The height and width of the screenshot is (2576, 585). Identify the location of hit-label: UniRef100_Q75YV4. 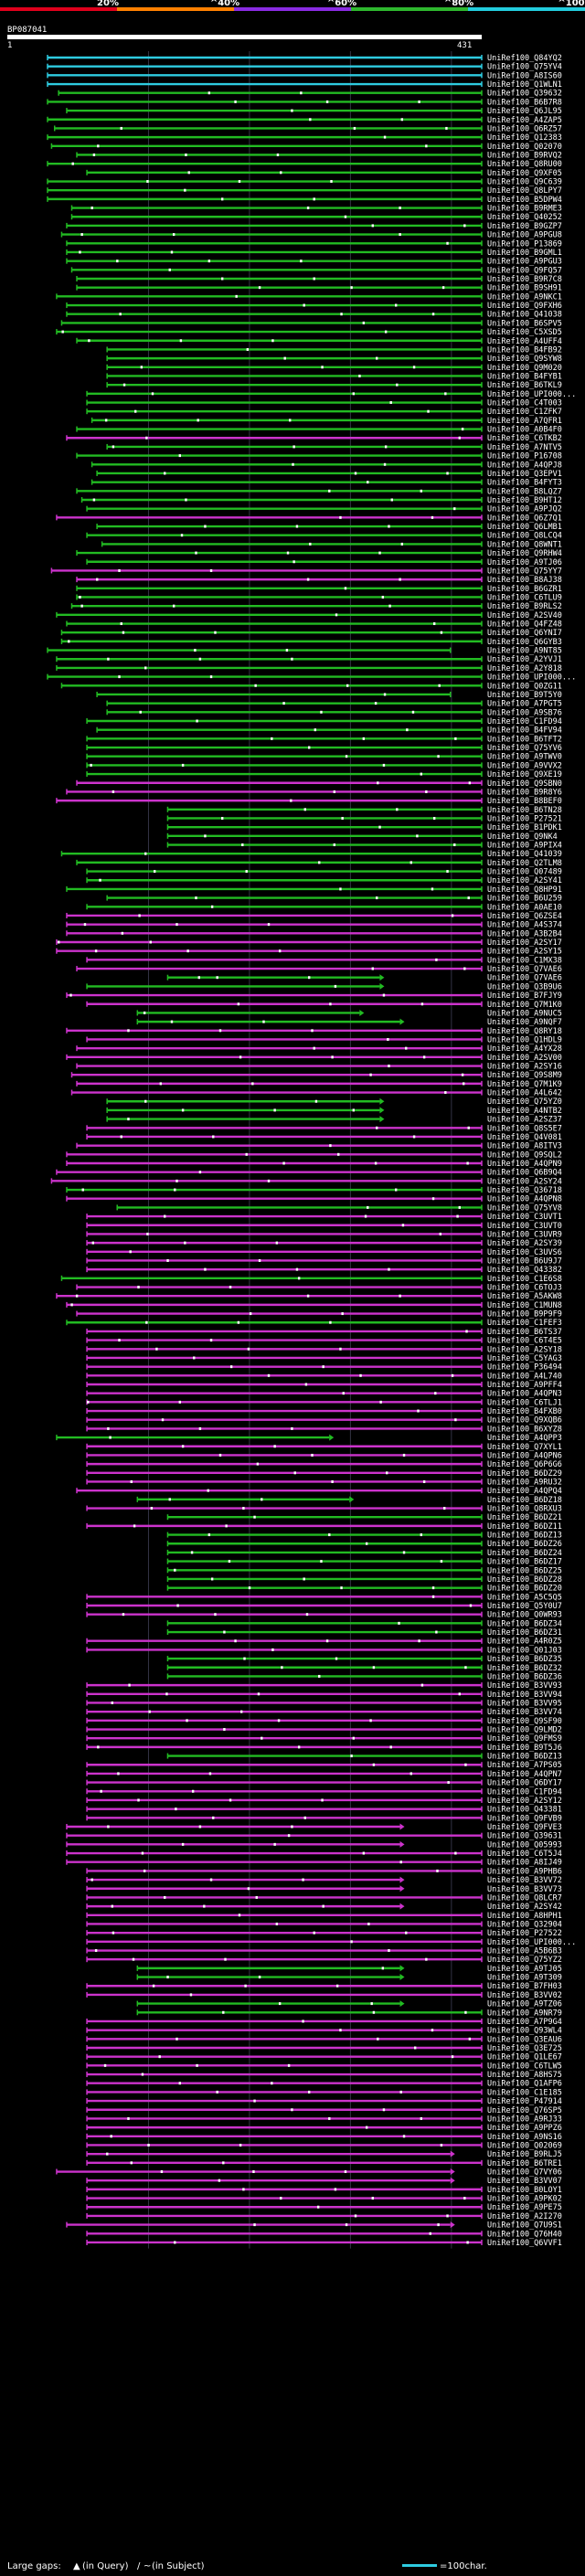
(524, 67).